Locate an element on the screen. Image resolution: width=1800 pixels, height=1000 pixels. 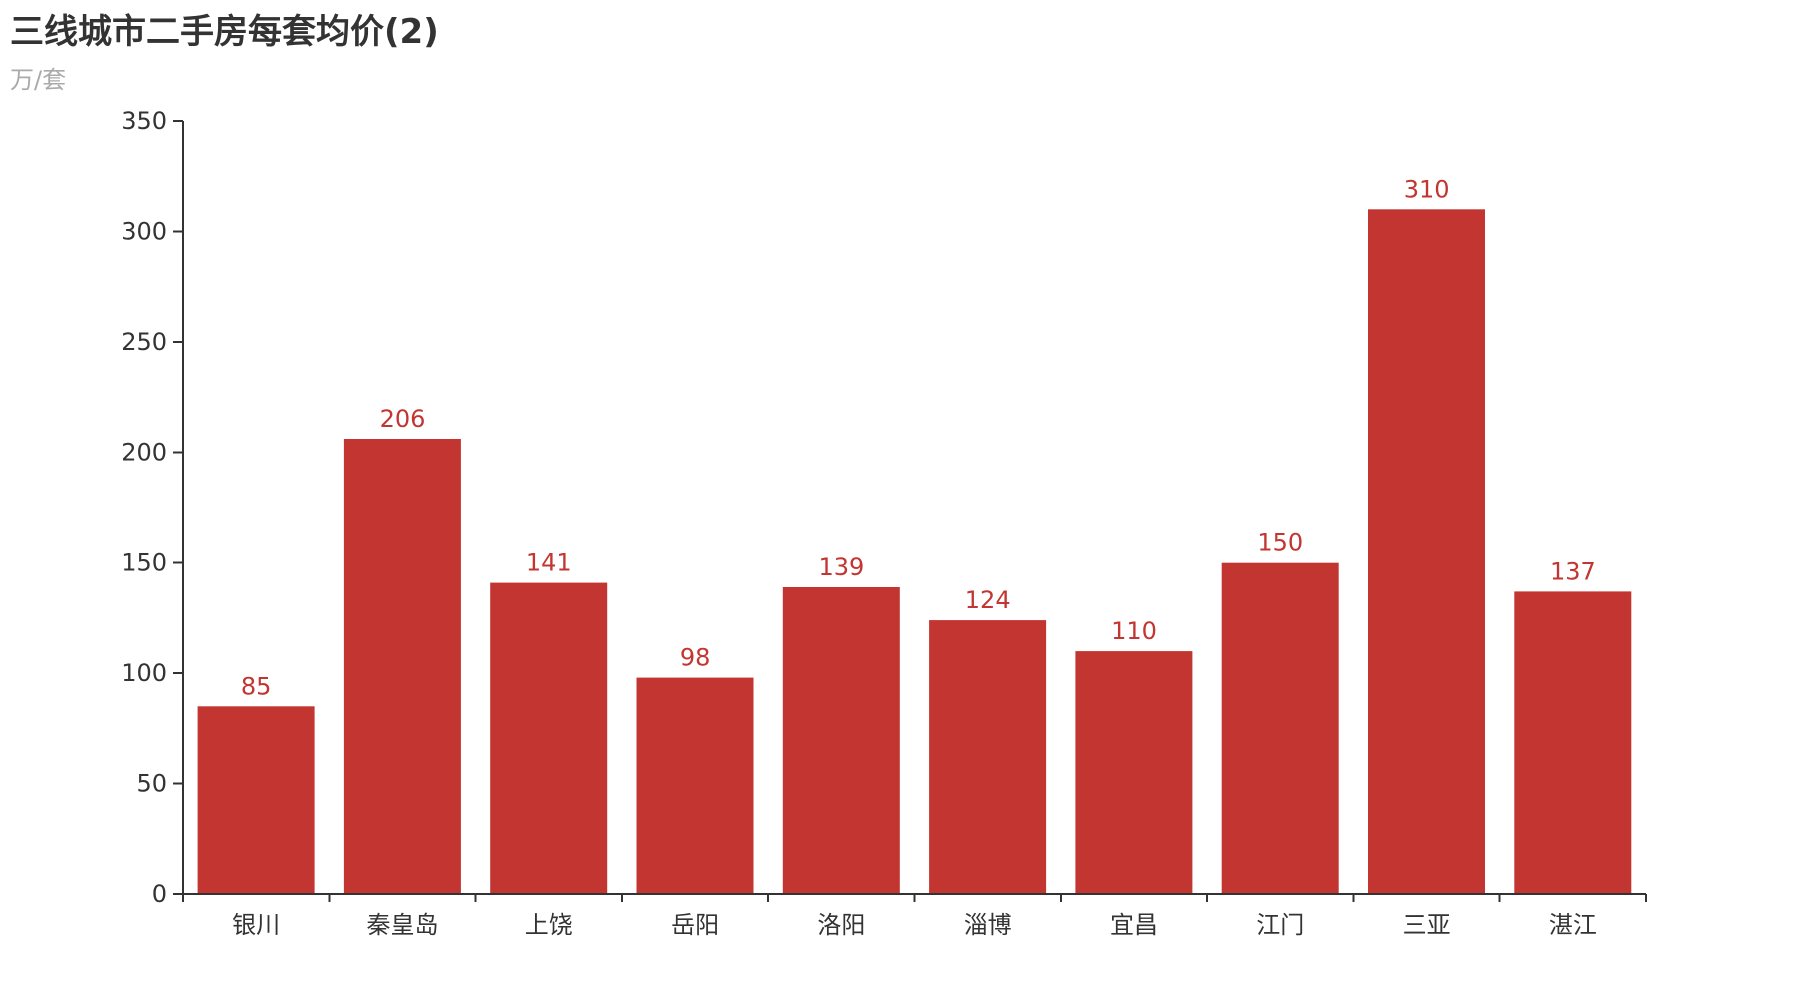
y-tick-label-4: 200 is located at coordinates (144, 452).